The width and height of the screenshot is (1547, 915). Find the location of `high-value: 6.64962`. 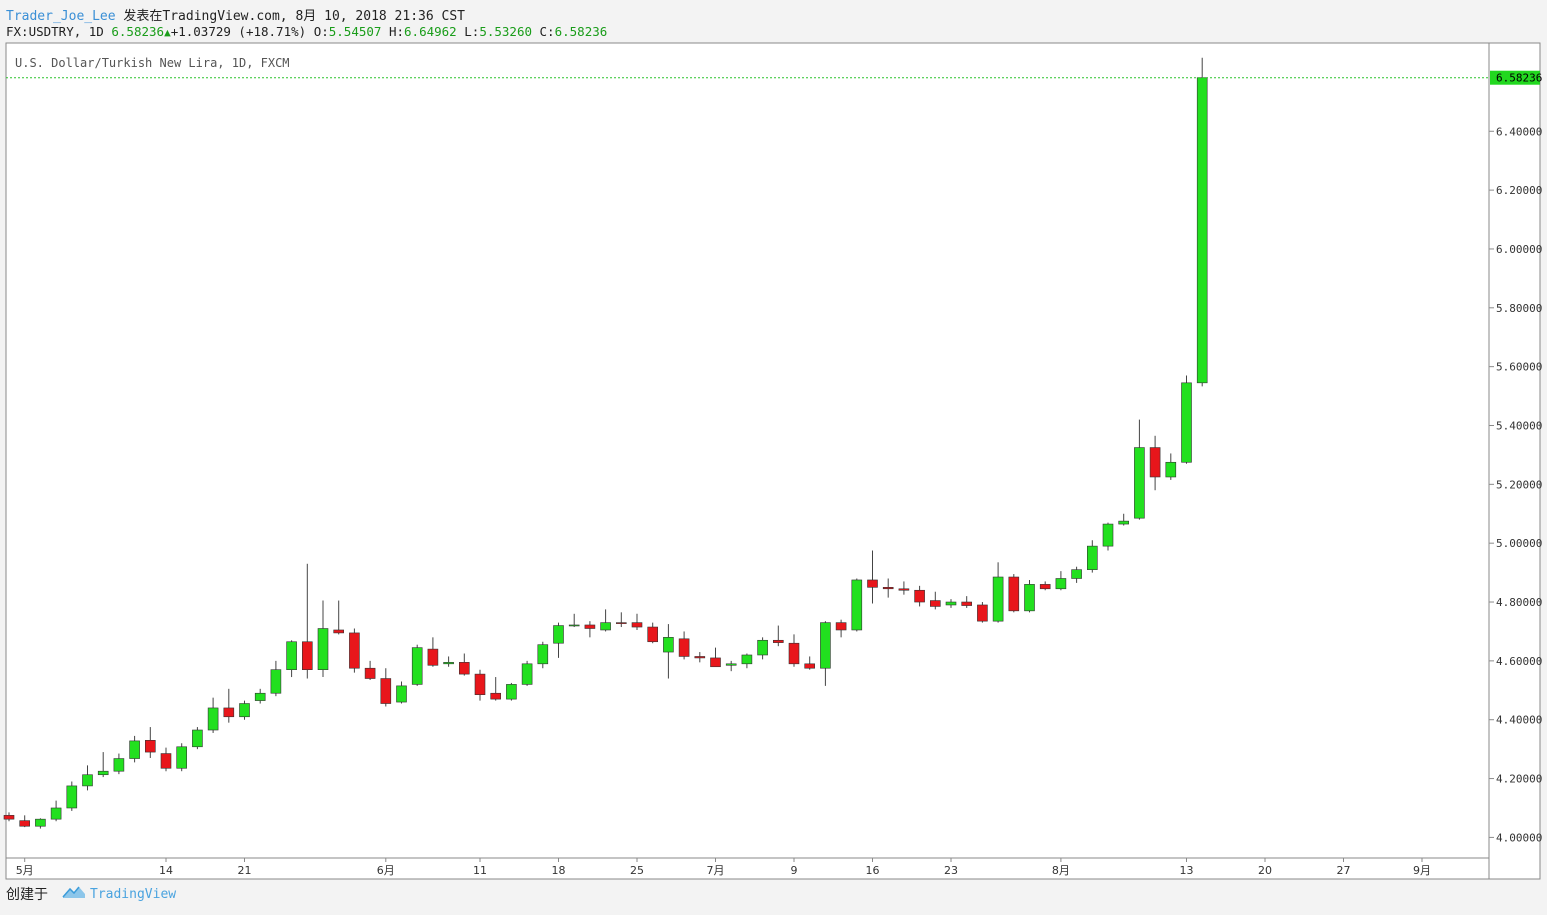

high-value: 6.64962 is located at coordinates (430, 31).